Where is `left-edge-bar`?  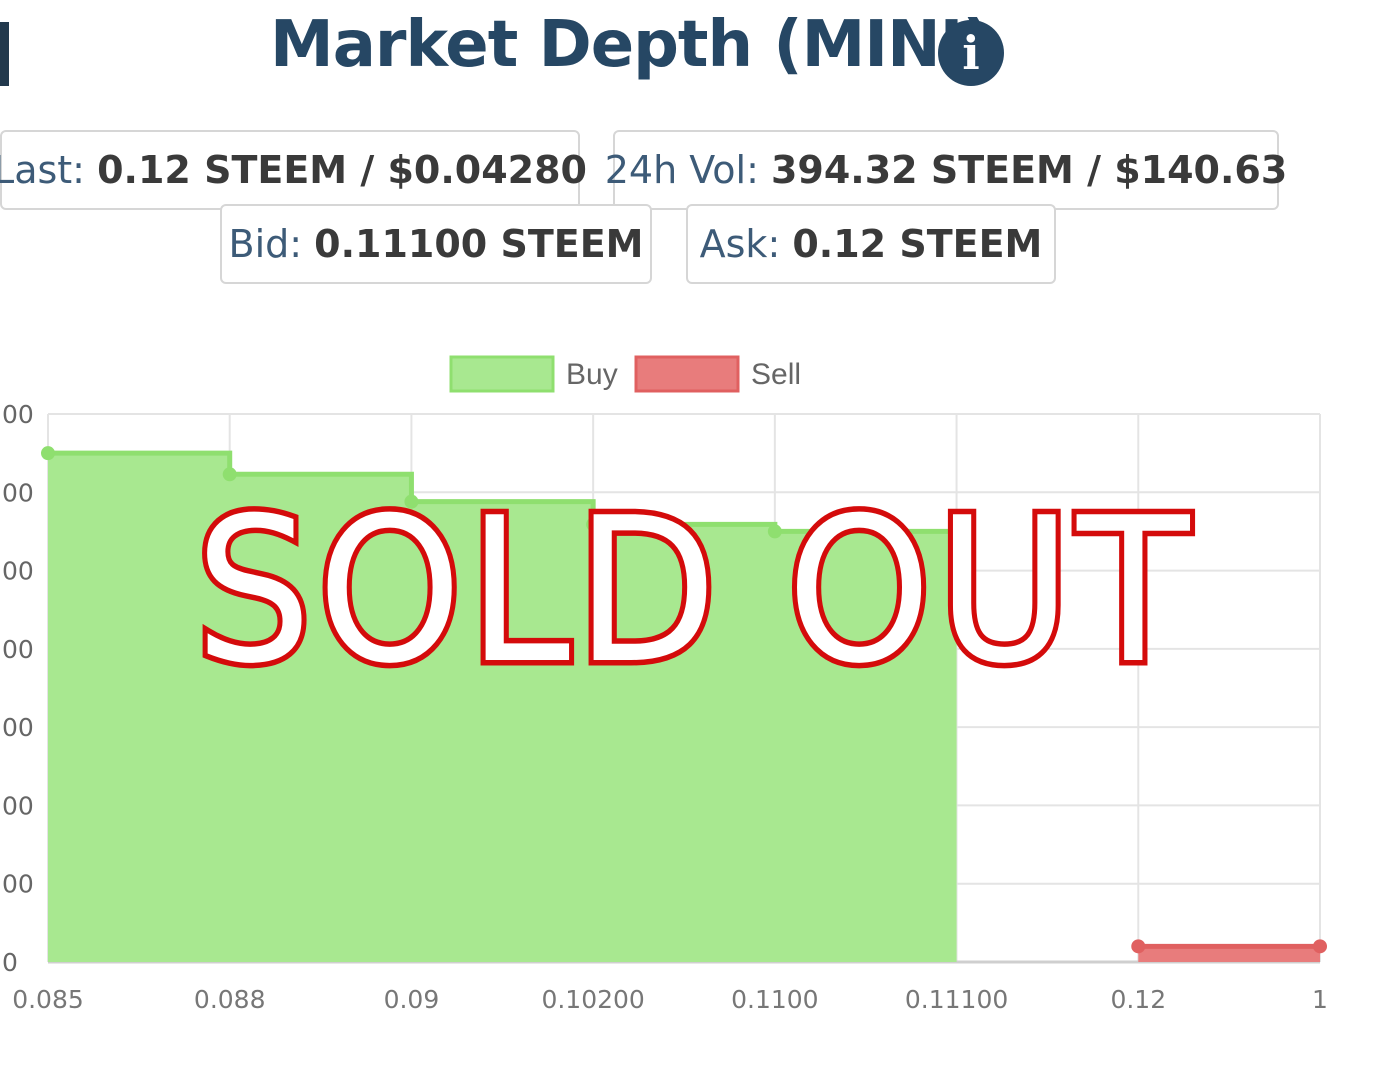
left-edge-bar is located at coordinates (4, 54).